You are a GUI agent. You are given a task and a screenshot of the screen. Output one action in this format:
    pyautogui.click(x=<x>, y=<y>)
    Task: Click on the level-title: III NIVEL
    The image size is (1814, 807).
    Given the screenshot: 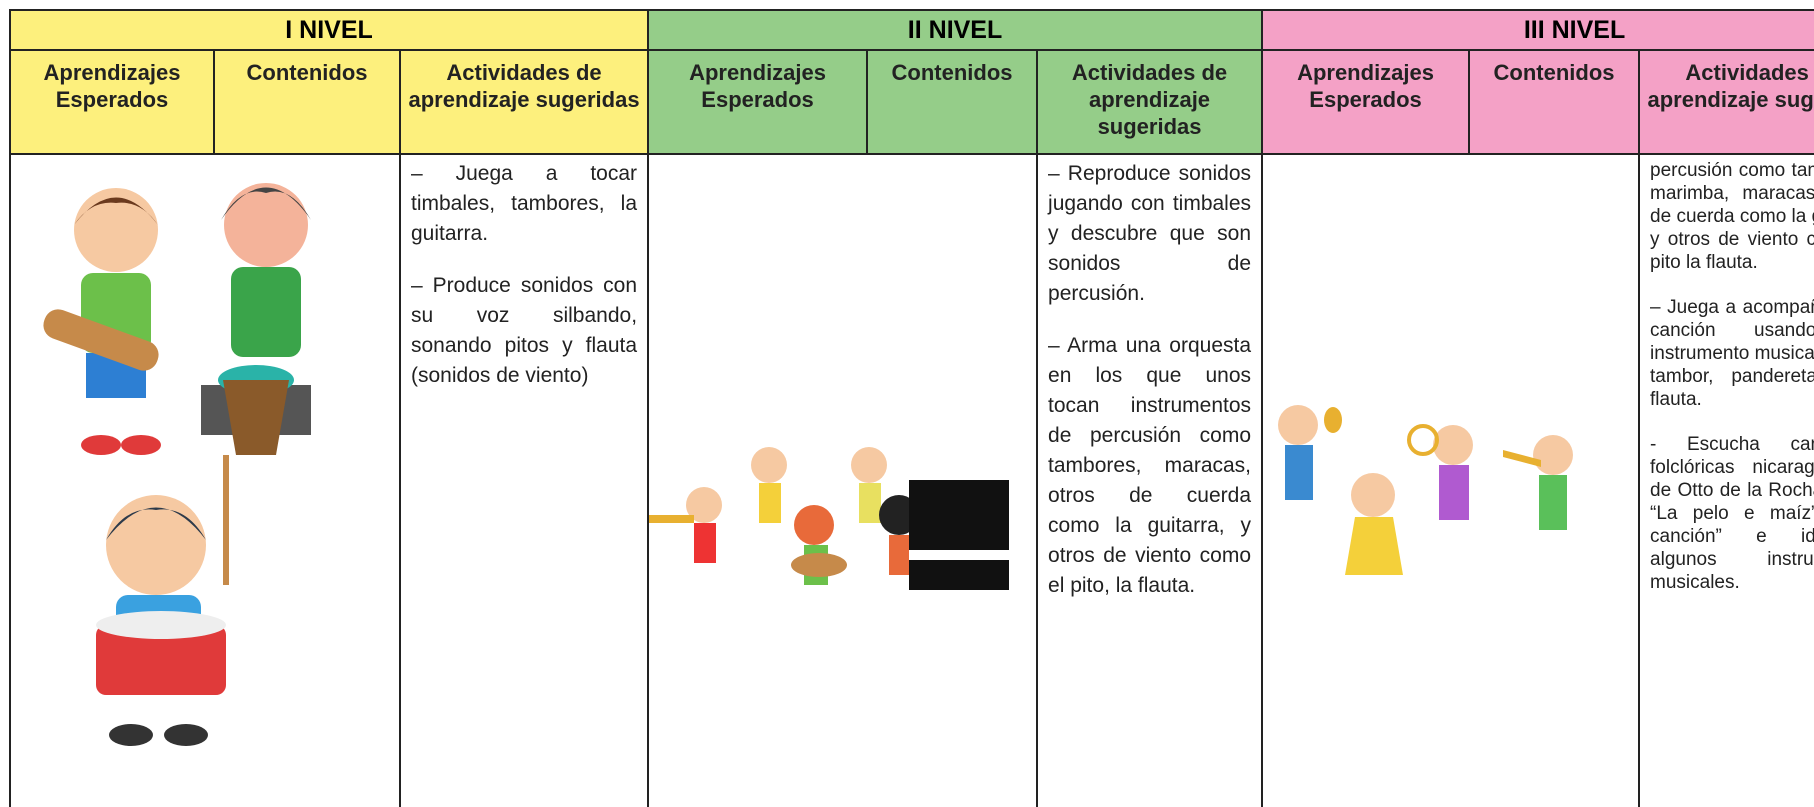 What is the action you would take?
    pyautogui.click(x=1537, y=30)
    